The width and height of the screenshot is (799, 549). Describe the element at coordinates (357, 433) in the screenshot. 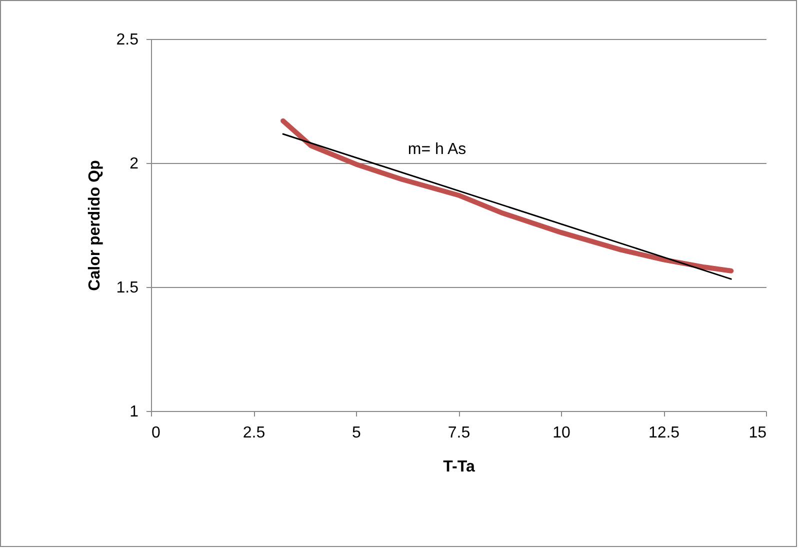

I see `x-tick-label: 5` at that location.